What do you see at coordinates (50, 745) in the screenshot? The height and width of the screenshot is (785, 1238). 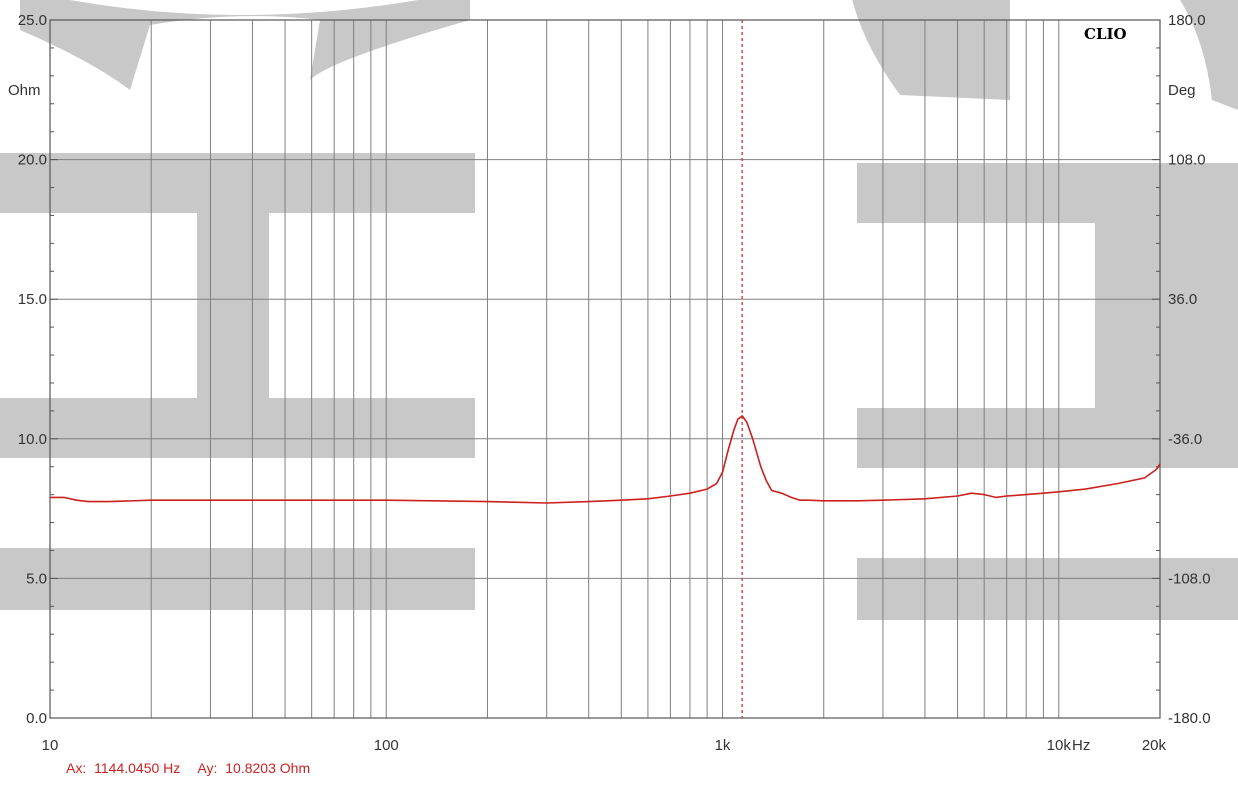 I see `x-tick-label: 10` at bounding box center [50, 745].